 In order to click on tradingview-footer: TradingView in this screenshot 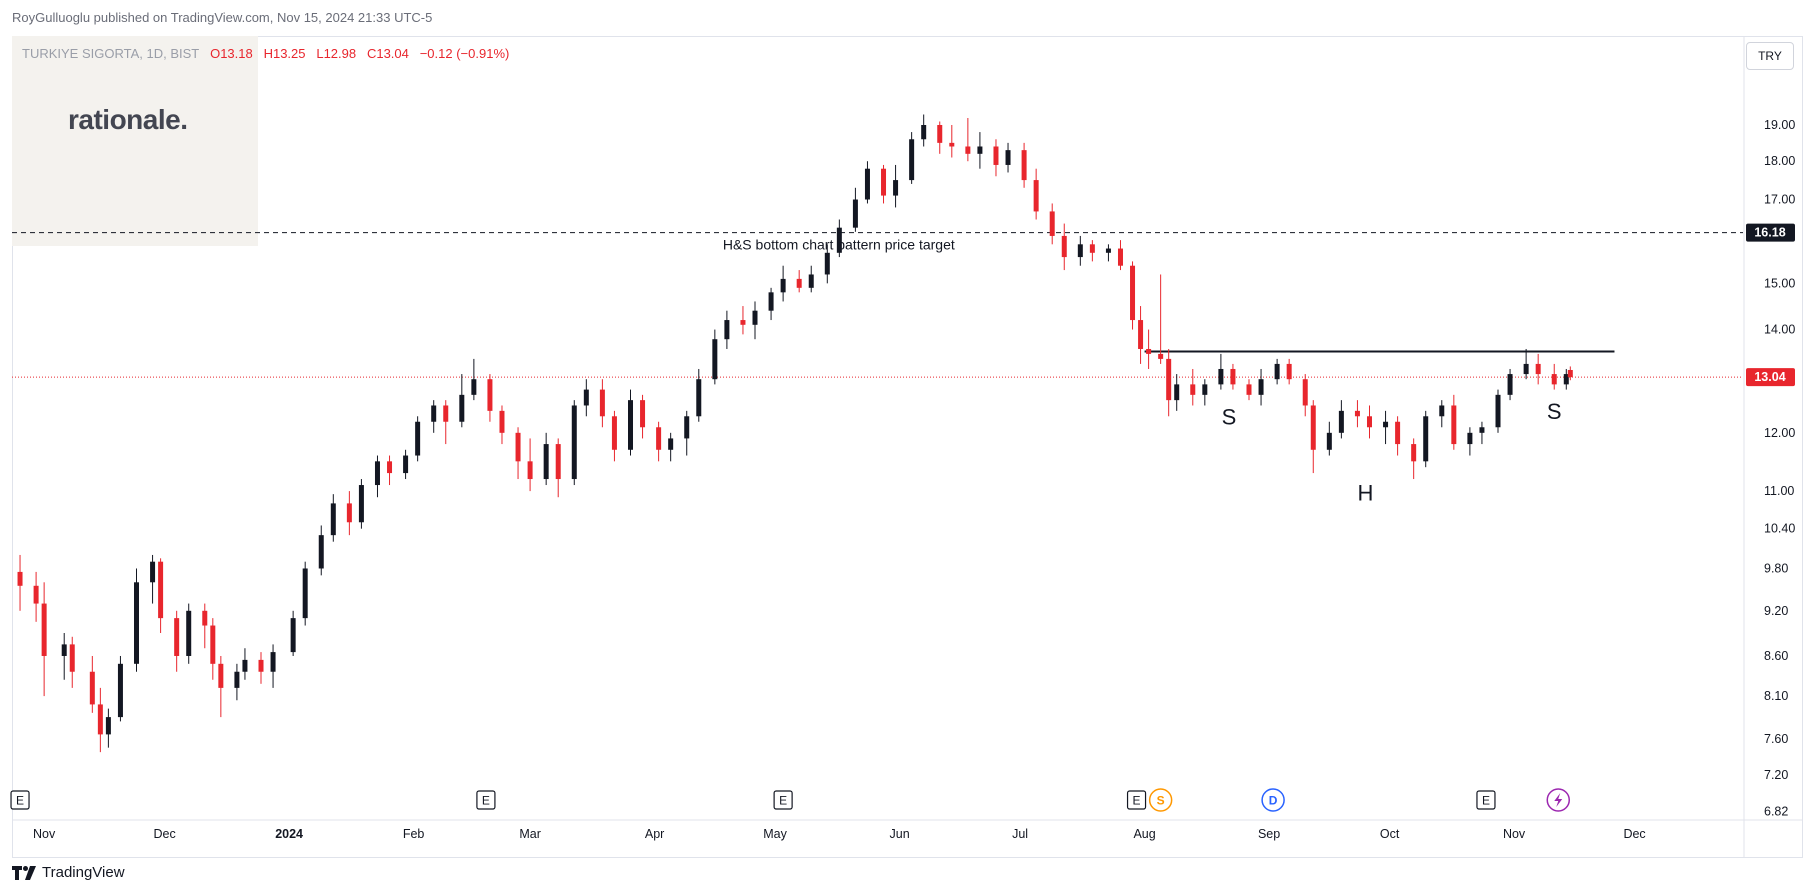, I will do `click(68, 872)`.